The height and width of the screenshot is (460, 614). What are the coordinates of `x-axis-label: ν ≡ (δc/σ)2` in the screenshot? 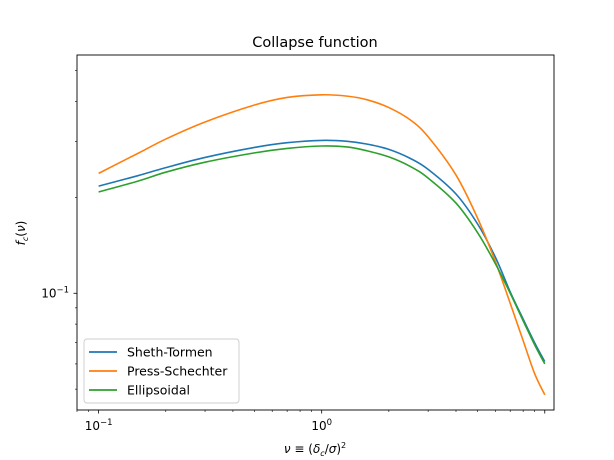 It's located at (315, 449).